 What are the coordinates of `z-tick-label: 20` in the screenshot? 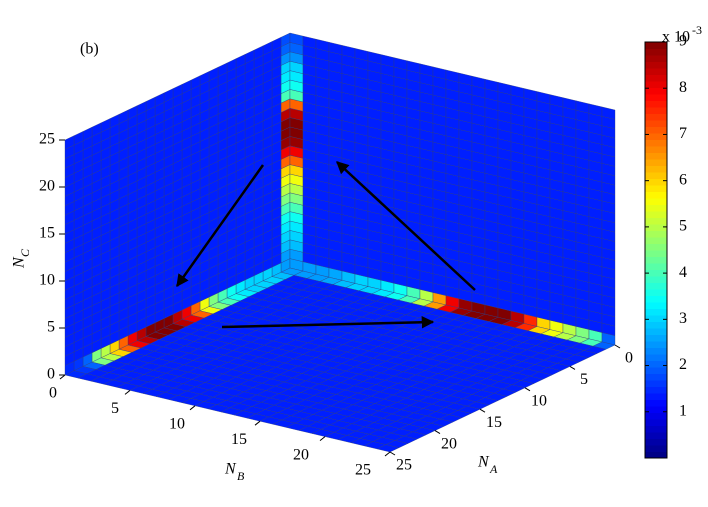 It's located at (47, 186).